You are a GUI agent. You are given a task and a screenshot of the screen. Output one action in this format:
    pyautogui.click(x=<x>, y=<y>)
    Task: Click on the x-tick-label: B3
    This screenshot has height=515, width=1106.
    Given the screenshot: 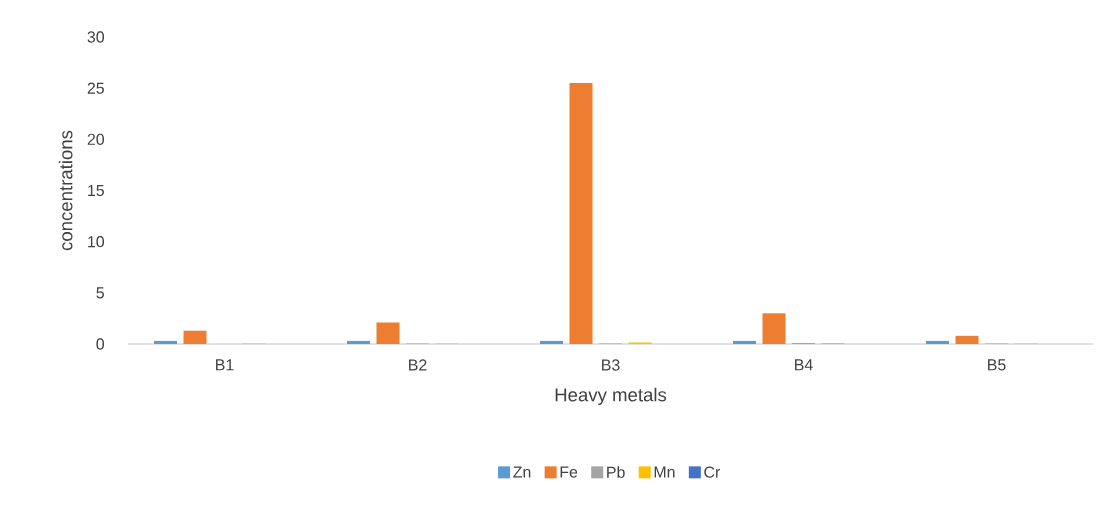 What is the action you would take?
    pyautogui.click(x=611, y=365)
    